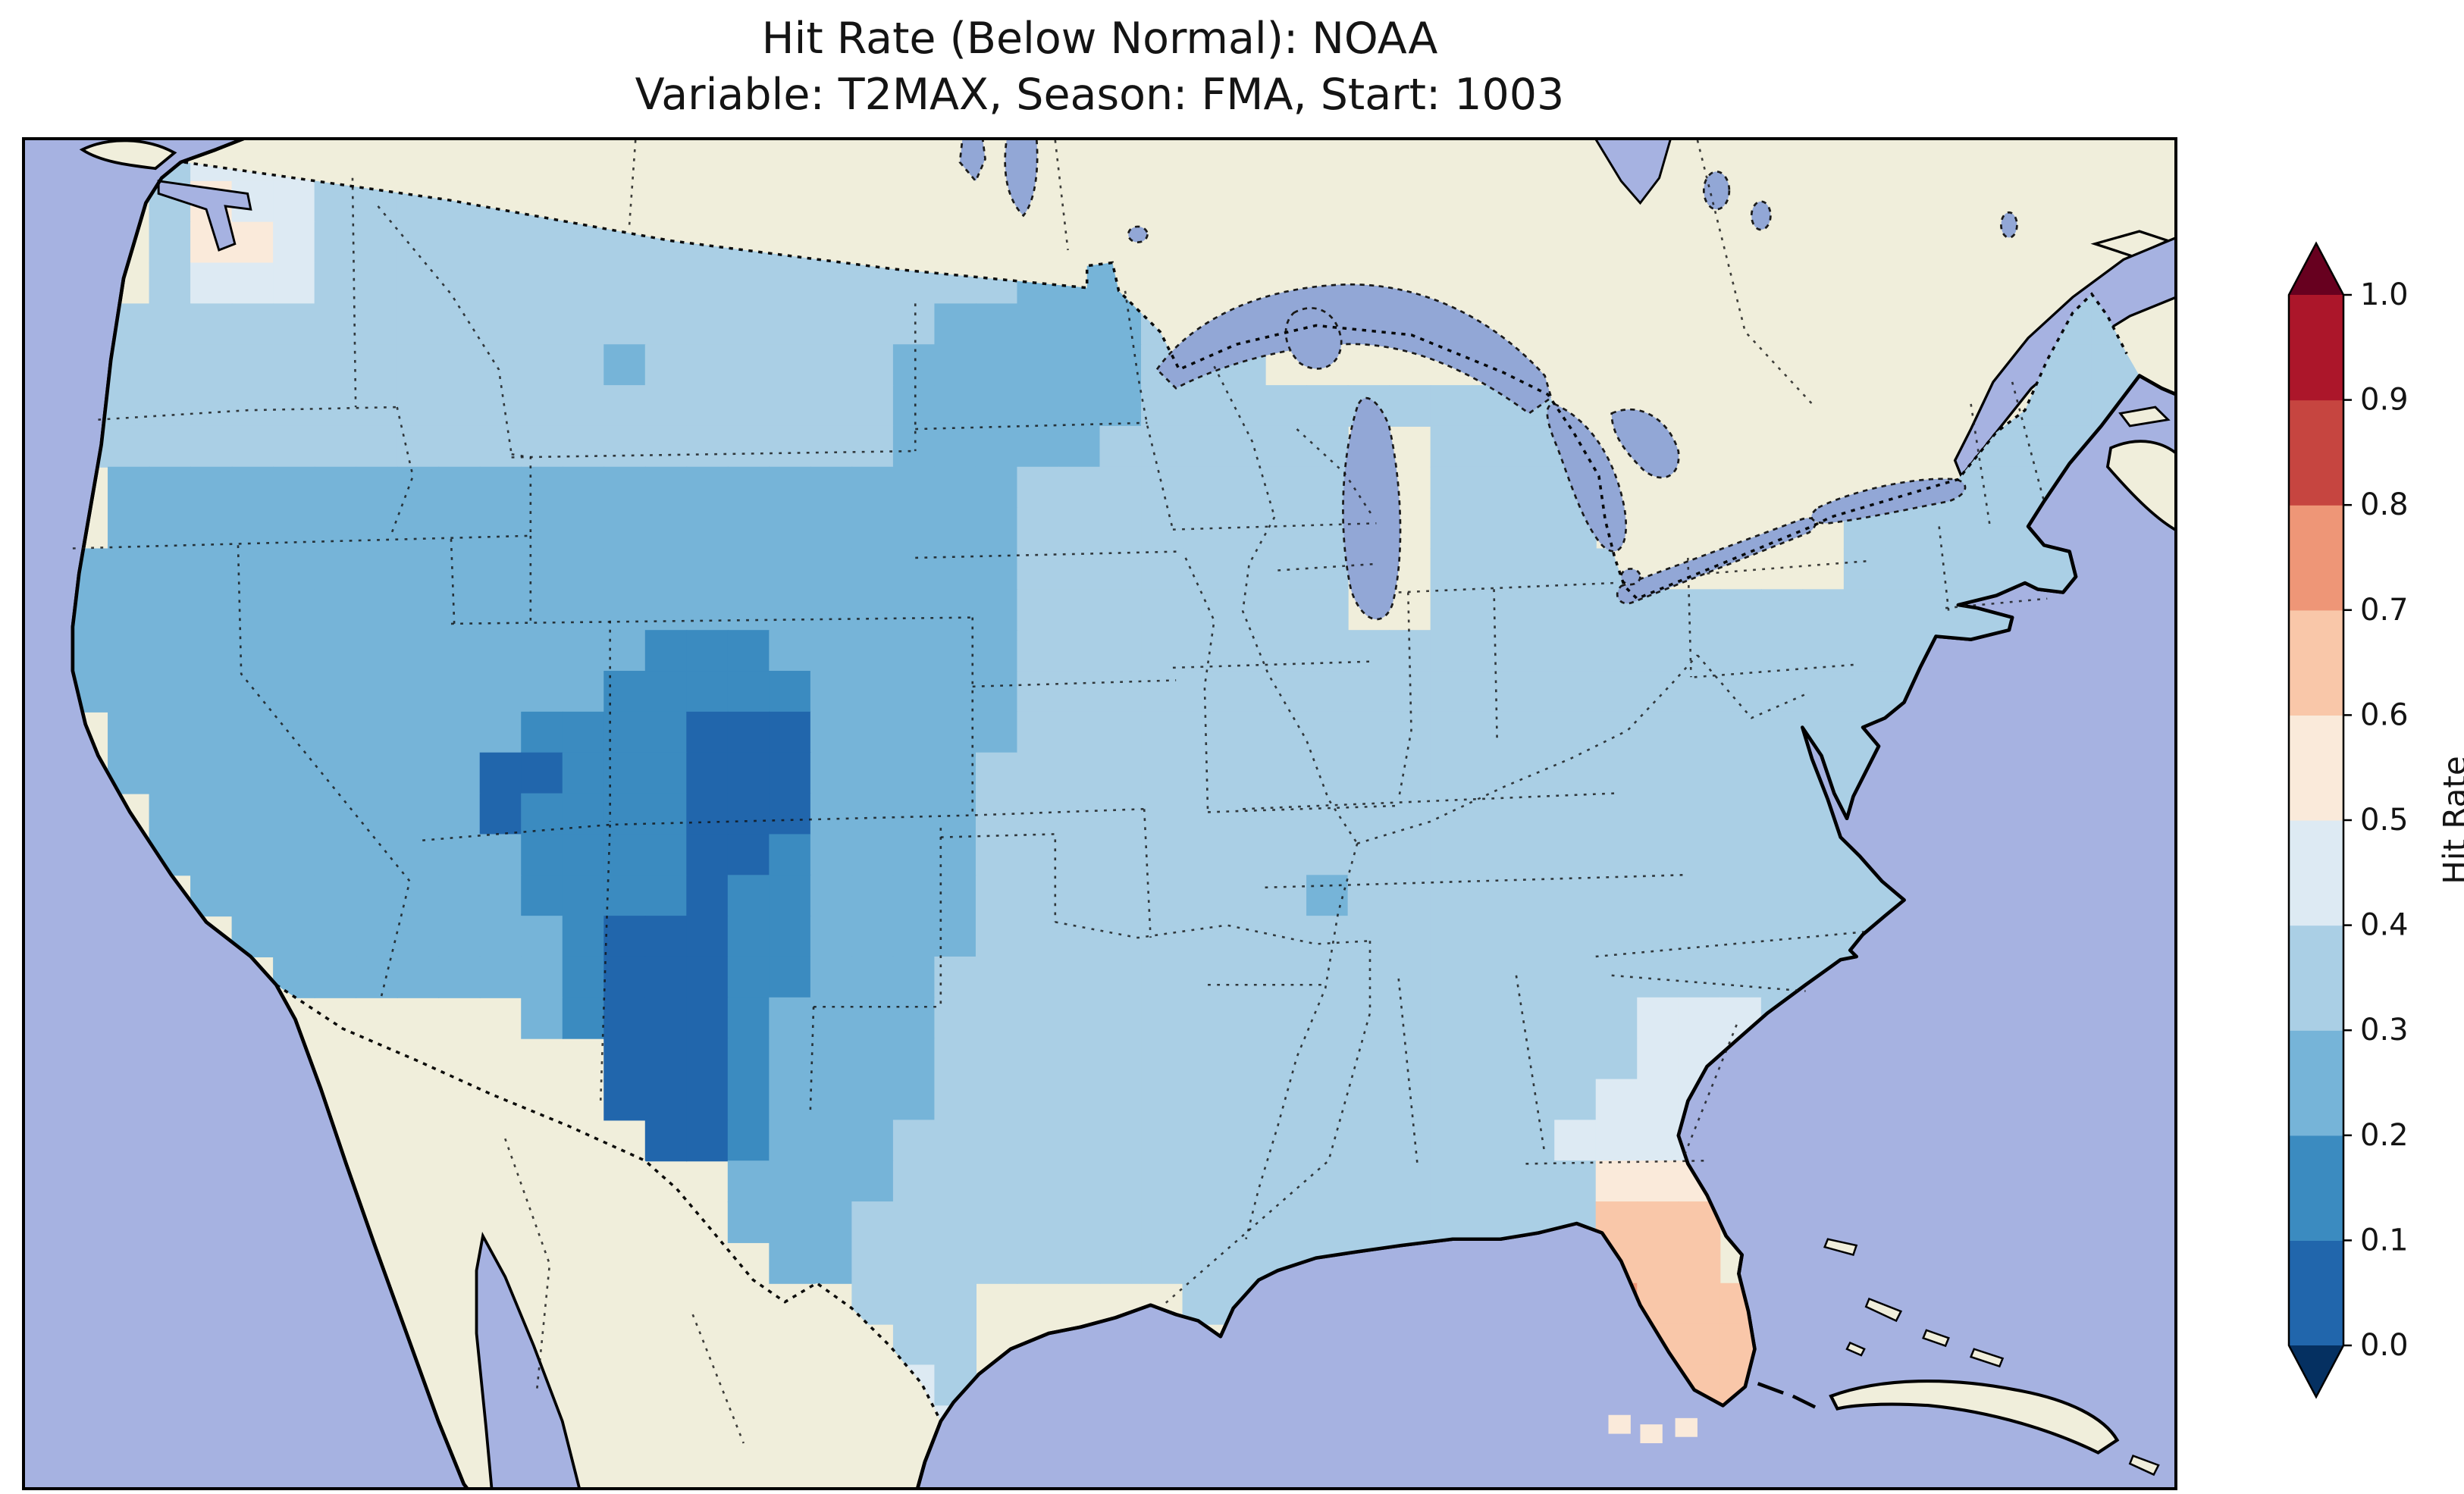 The width and height of the screenshot is (2464, 1494). I want to click on colorbar-tick-label: 0.8, so click(2384, 504).